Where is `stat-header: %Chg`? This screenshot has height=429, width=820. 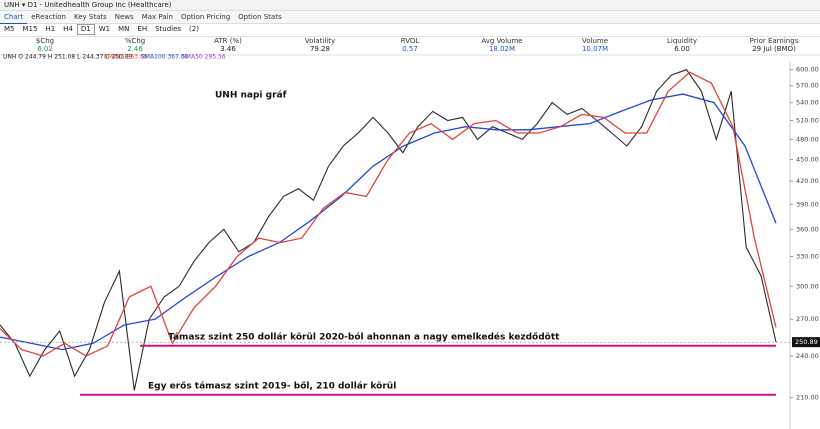 stat-header: %Chg is located at coordinates (135, 41).